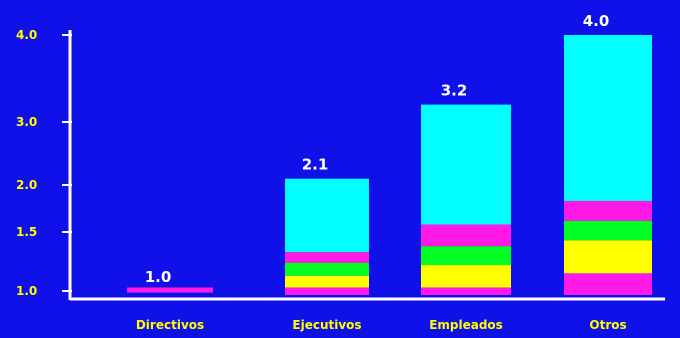 The height and width of the screenshot is (338, 680). Describe the element at coordinates (26, 232) in the screenshot. I see `y-tick-label: 1.5` at that location.